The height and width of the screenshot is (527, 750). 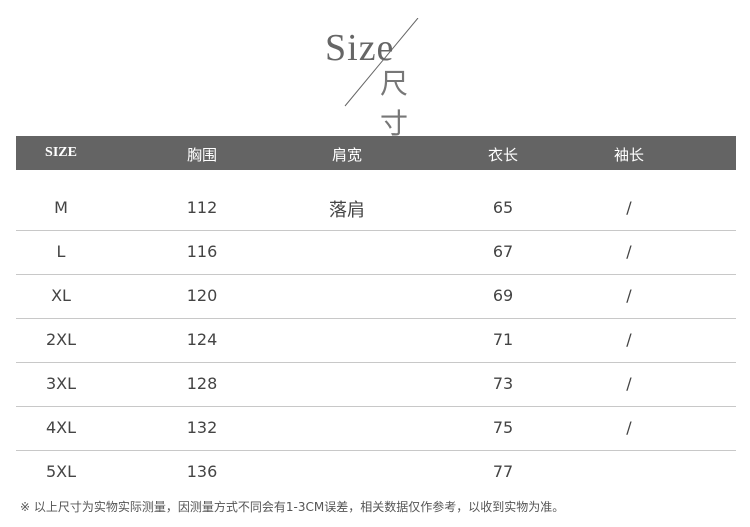 What do you see at coordinates (61, 427) in the screenshot?
I see `cell-size: 4XL` at bounding box center [61, 427].